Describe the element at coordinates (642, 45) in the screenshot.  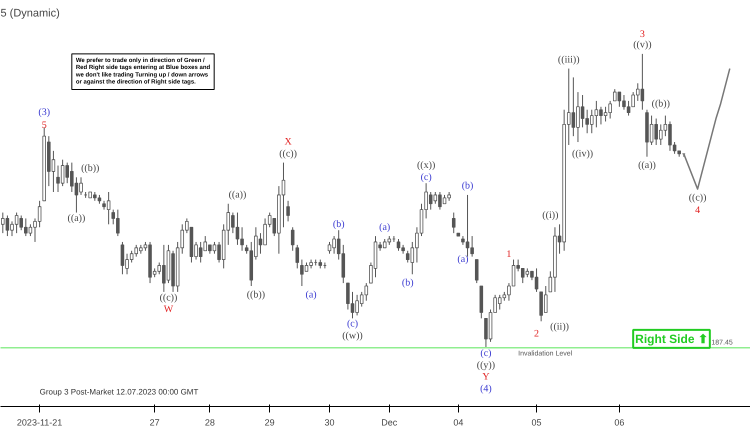
I see `text: ((v))` at that location.